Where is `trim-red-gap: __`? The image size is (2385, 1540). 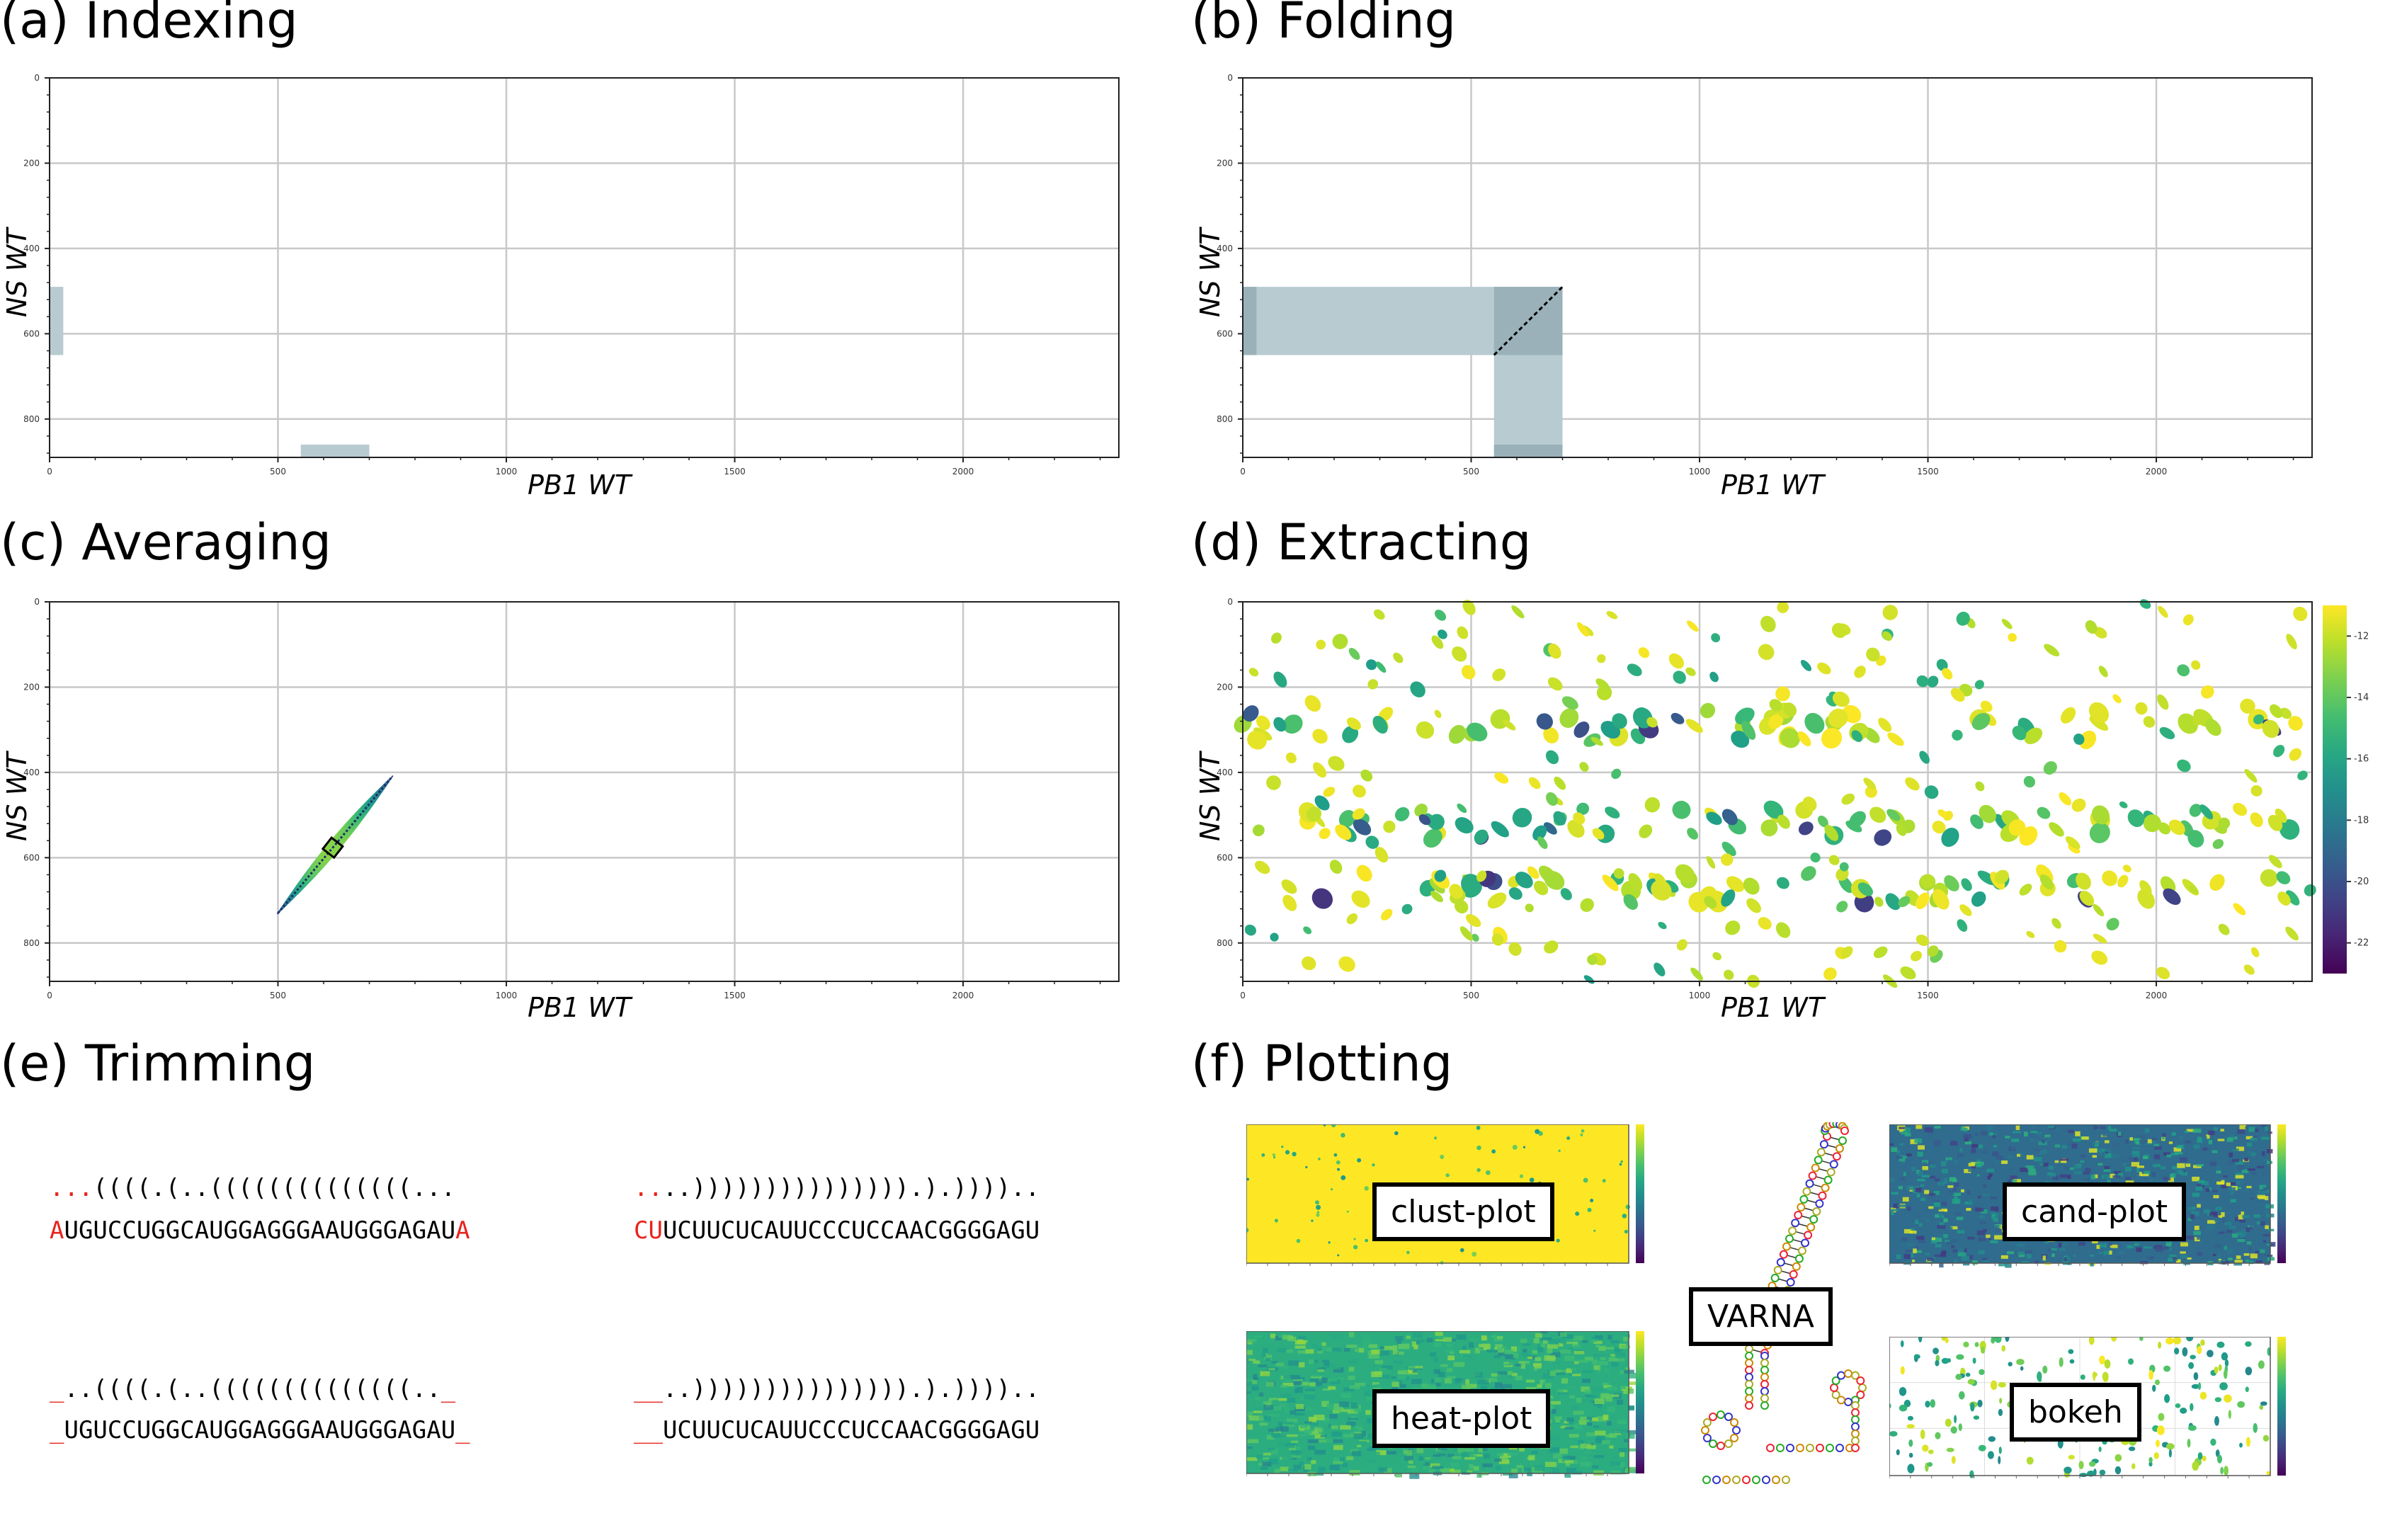
trim-red-gap: __ is located at coordinates (649, 1430).